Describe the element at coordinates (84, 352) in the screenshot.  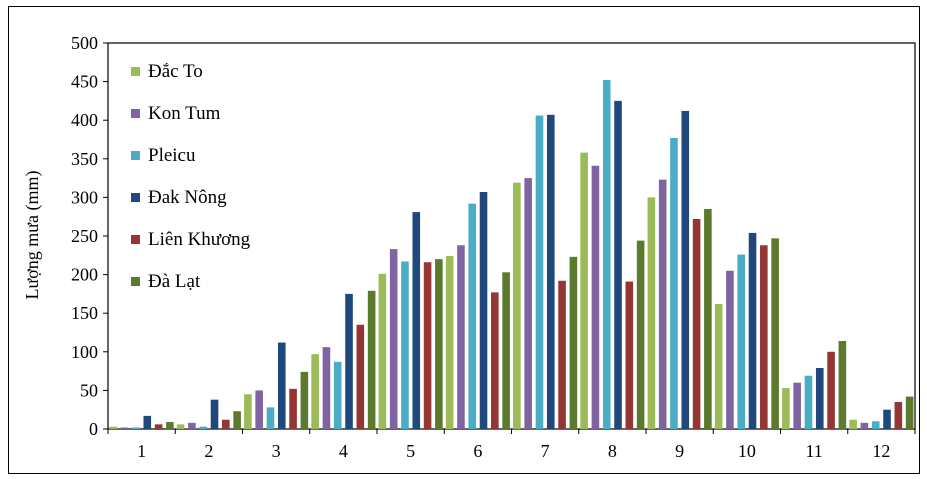
I see `y-tick-label: 100` at that location.